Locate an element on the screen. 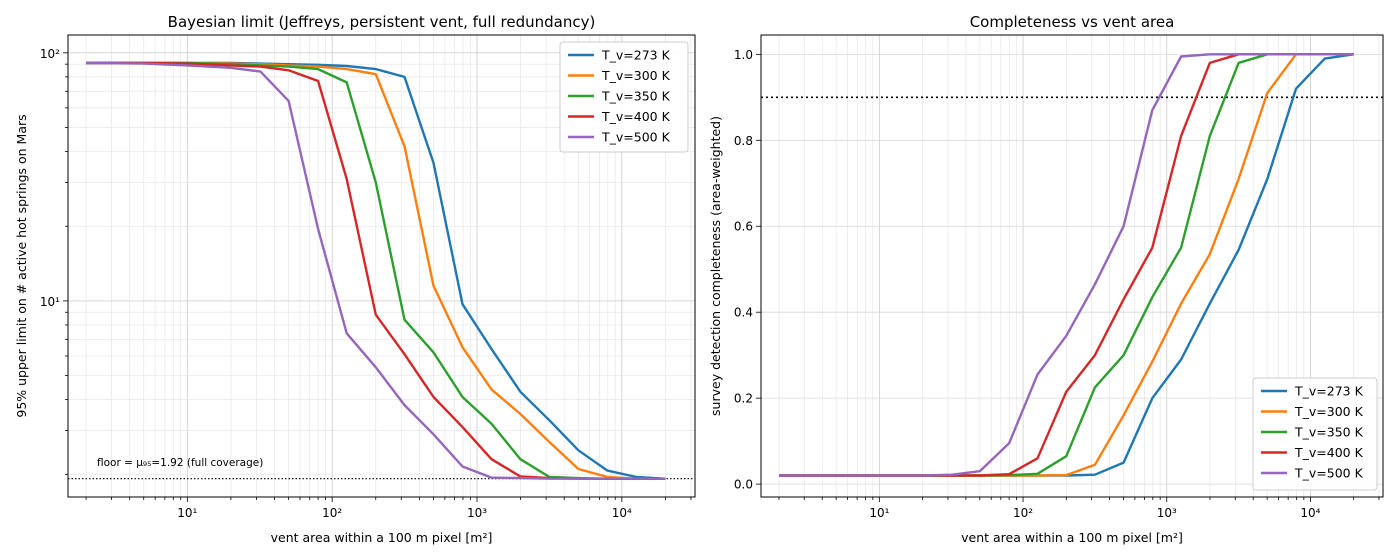  right-x-axis-label: vent area within a 100 m pixel [m²] is located at coordinates (1072, 537).